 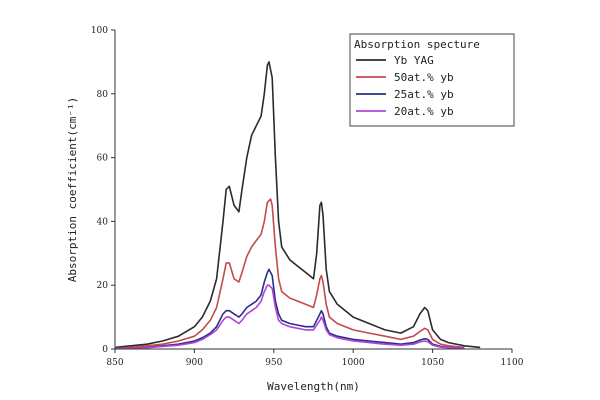 I want to click on legend-label-3: 25at.% yb, so click(x=424, y=94).